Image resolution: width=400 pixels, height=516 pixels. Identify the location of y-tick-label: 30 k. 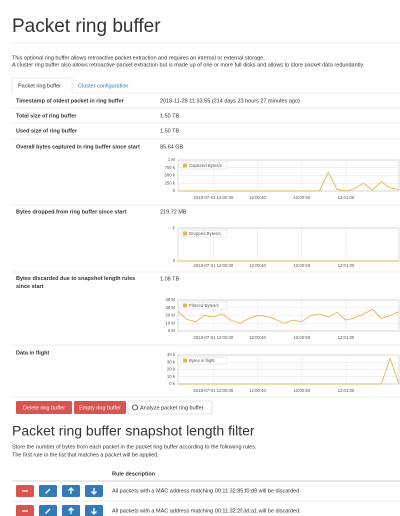
(171, 361).